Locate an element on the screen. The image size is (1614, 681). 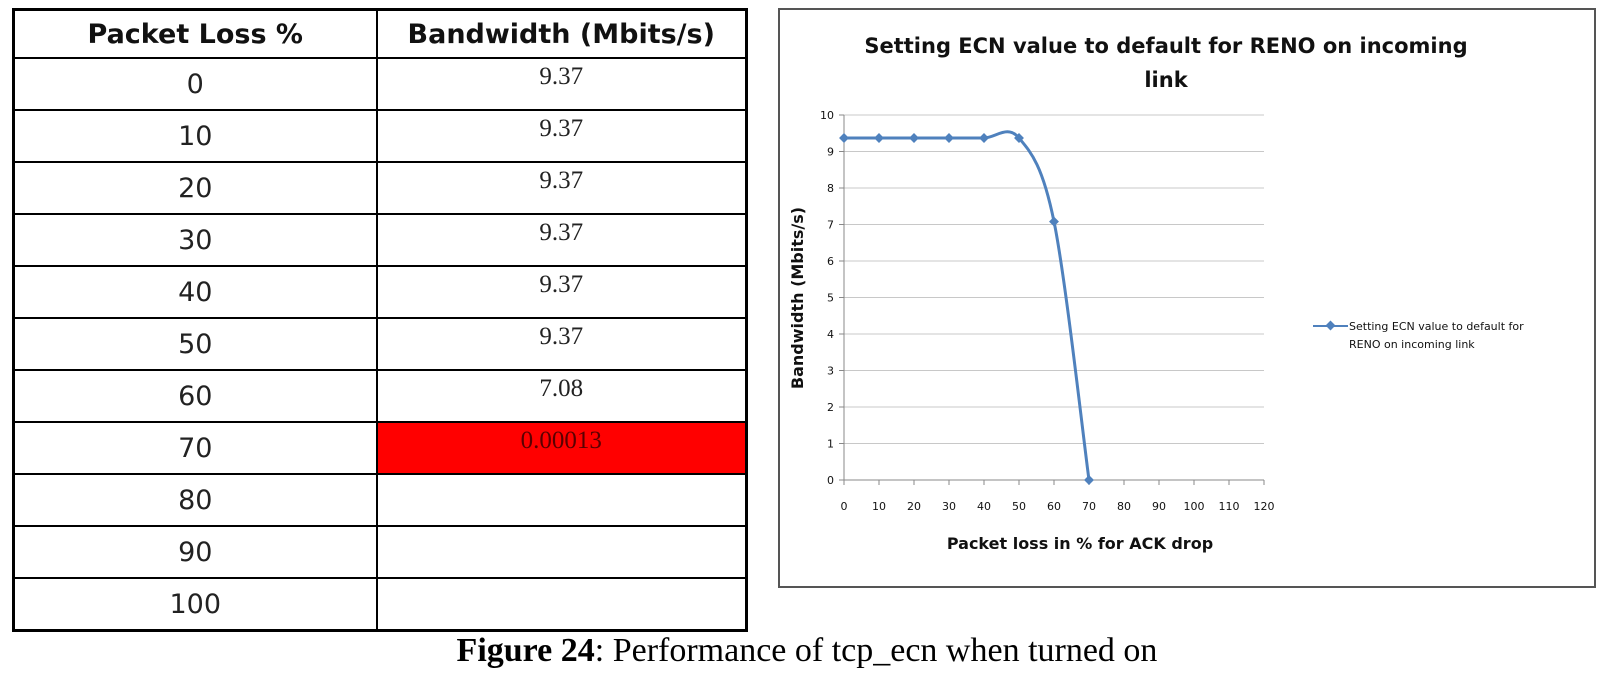
packet-loss-cell: 50 is located at coordinates (195, 344).